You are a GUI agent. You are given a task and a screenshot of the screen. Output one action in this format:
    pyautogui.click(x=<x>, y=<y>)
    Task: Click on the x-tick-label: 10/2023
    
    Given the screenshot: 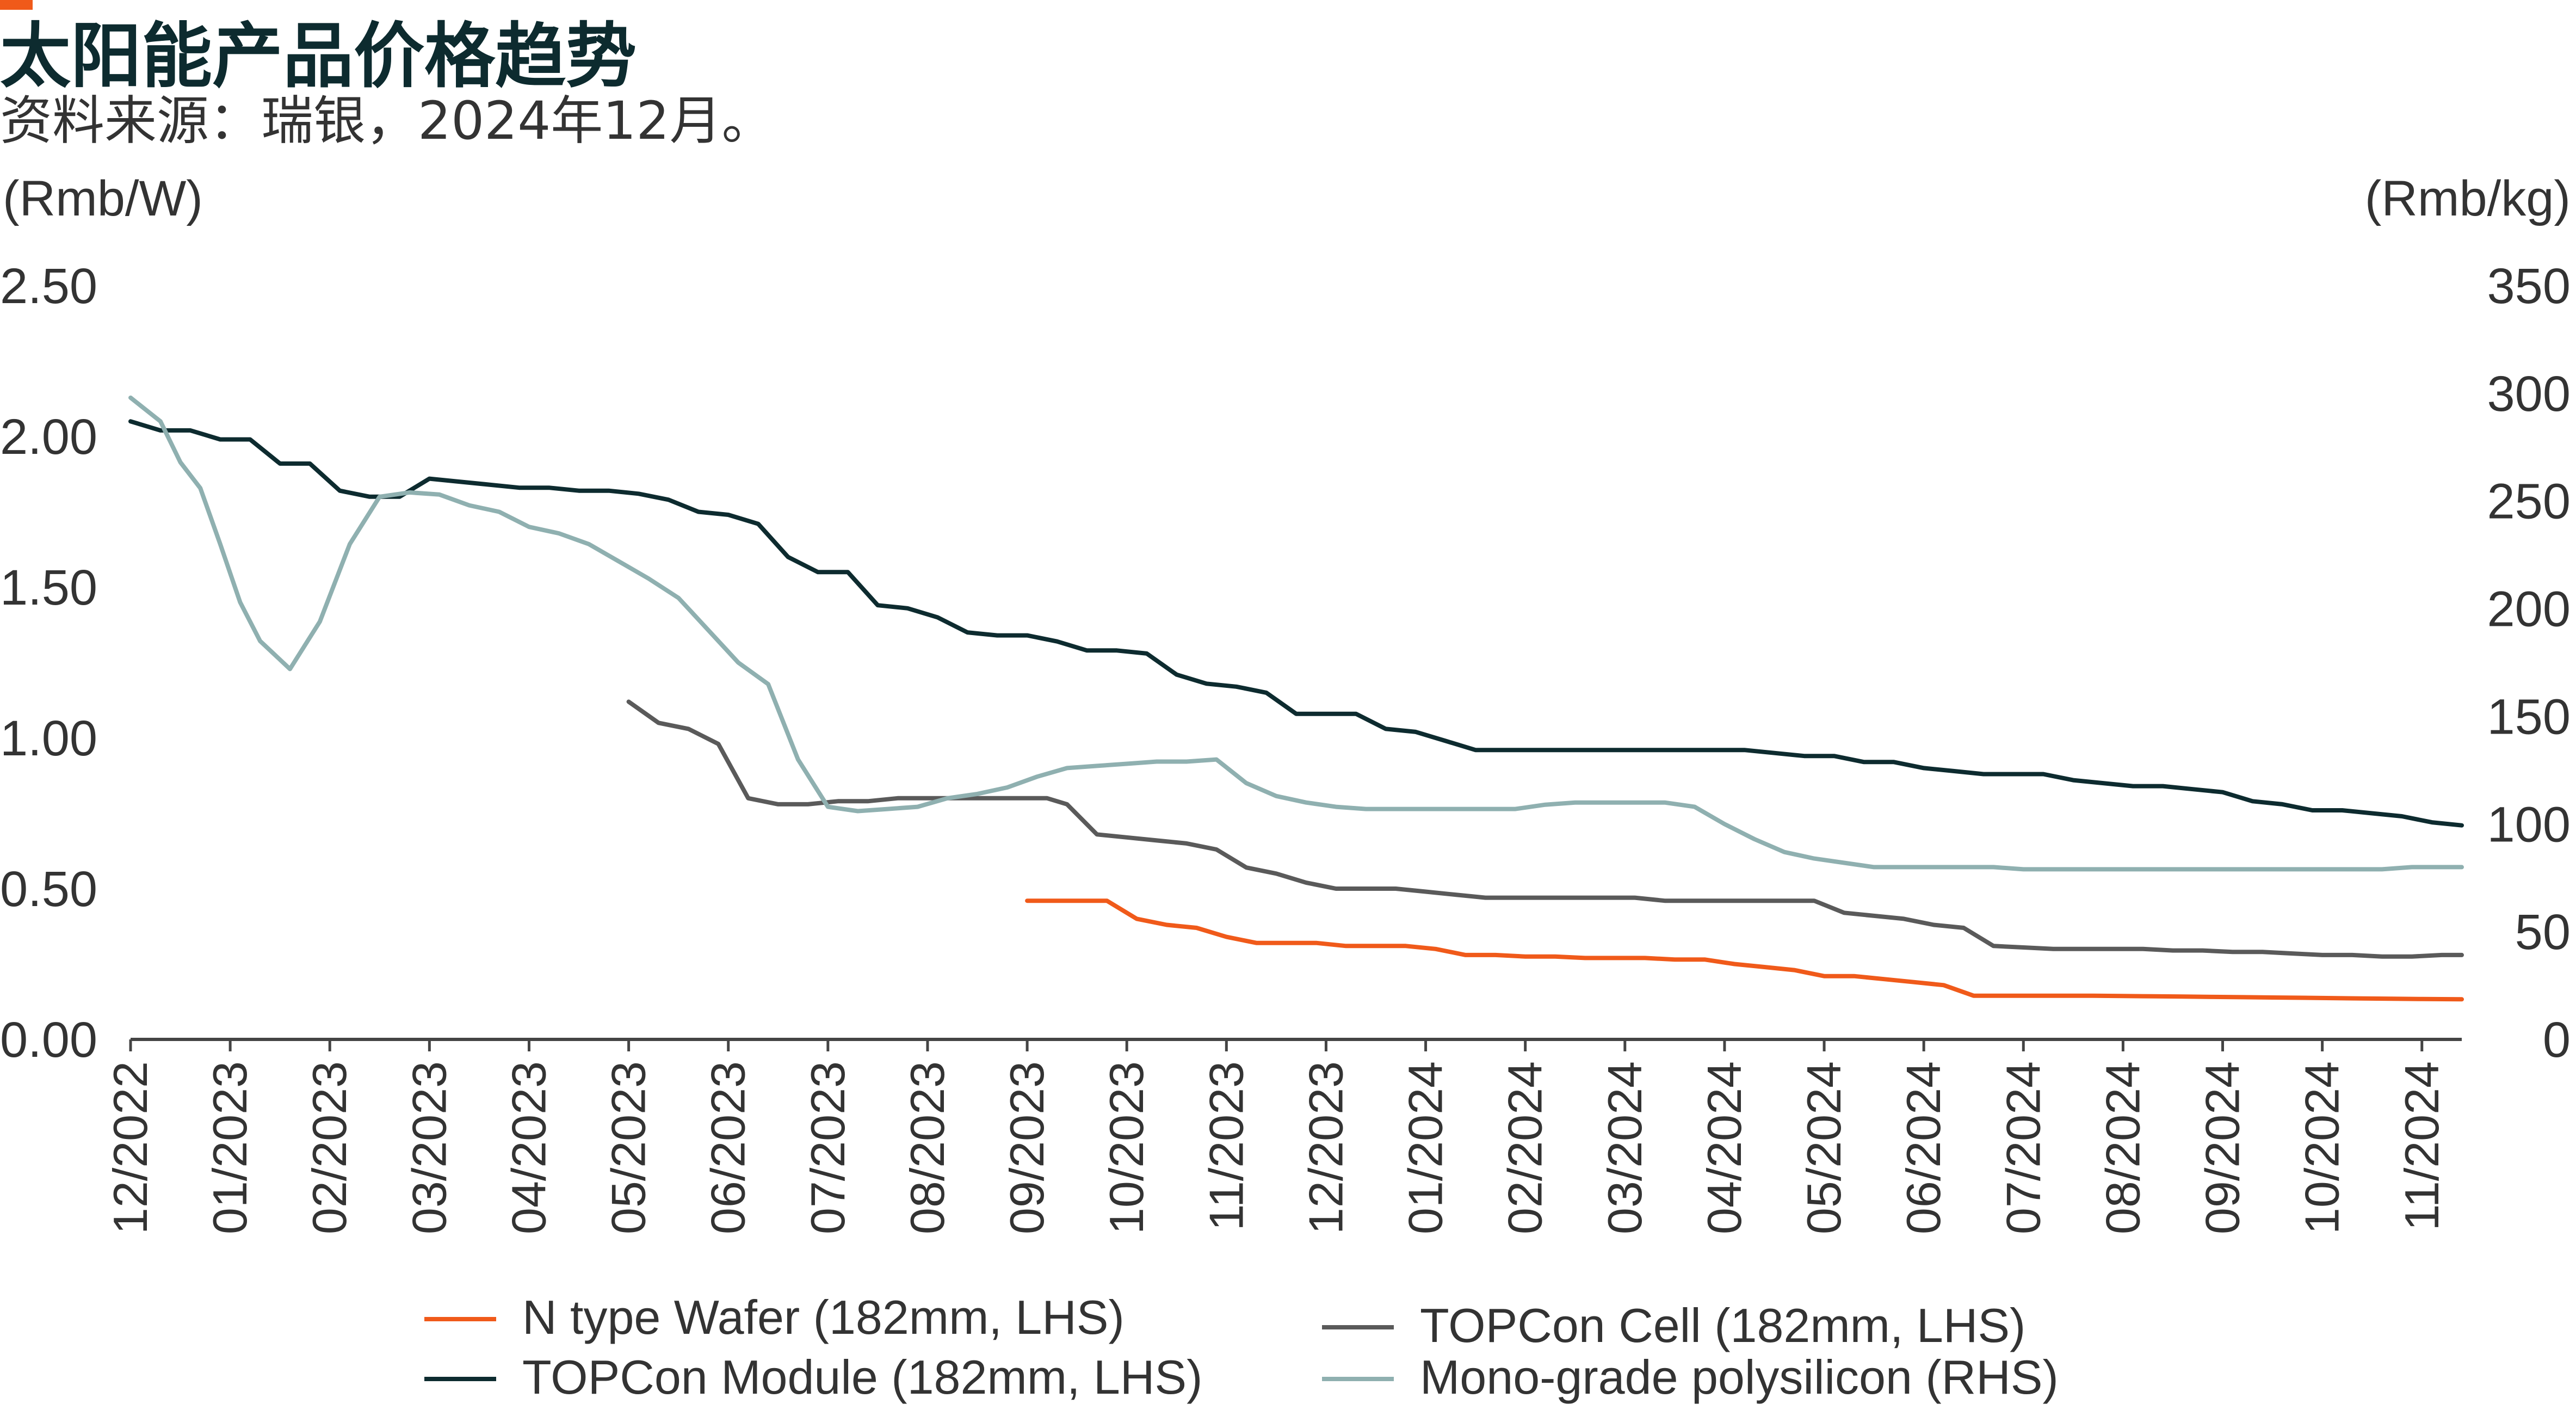 What is the action you would take?
    pyautogui.click(x=1126, y=1148)
    